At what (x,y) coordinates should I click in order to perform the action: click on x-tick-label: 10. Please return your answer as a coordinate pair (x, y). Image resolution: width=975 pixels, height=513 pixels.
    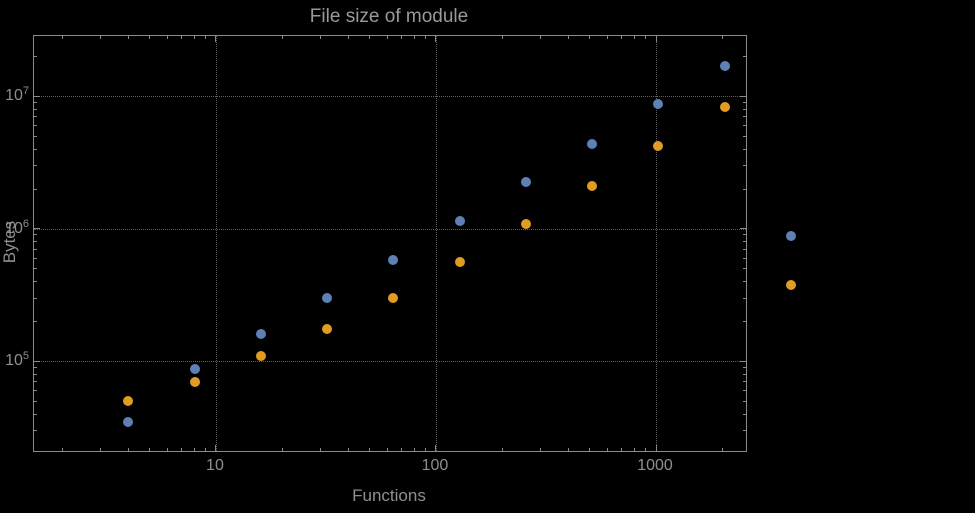
    Looking at the image, I should click on (215, 465).